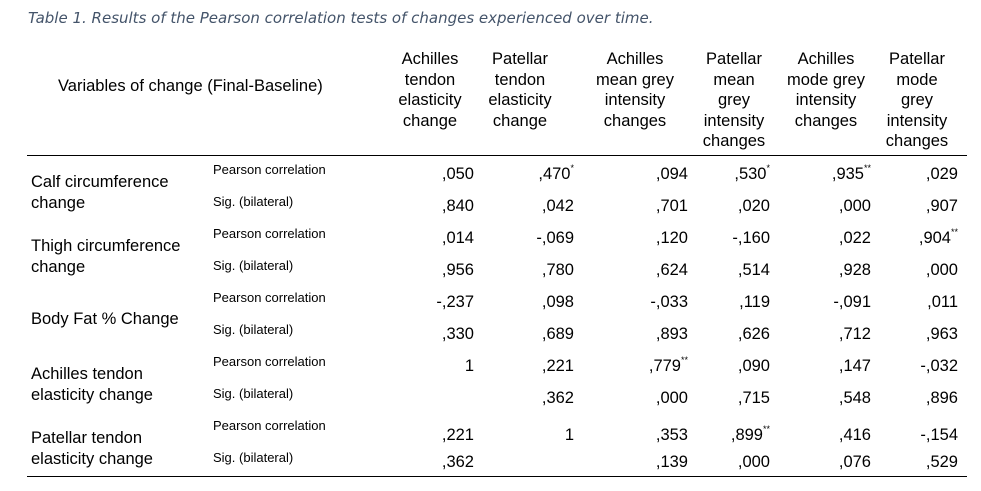 The image size is (981, 491). What do you see at coordinates (917, 100) in the screenshot?
I see `column-header-line: grey` at bounding box center [917, 100].